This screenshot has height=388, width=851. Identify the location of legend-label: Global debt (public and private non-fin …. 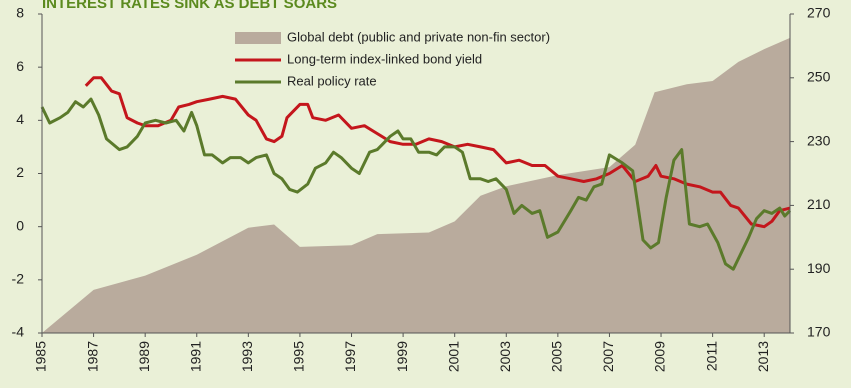
(418, 36).